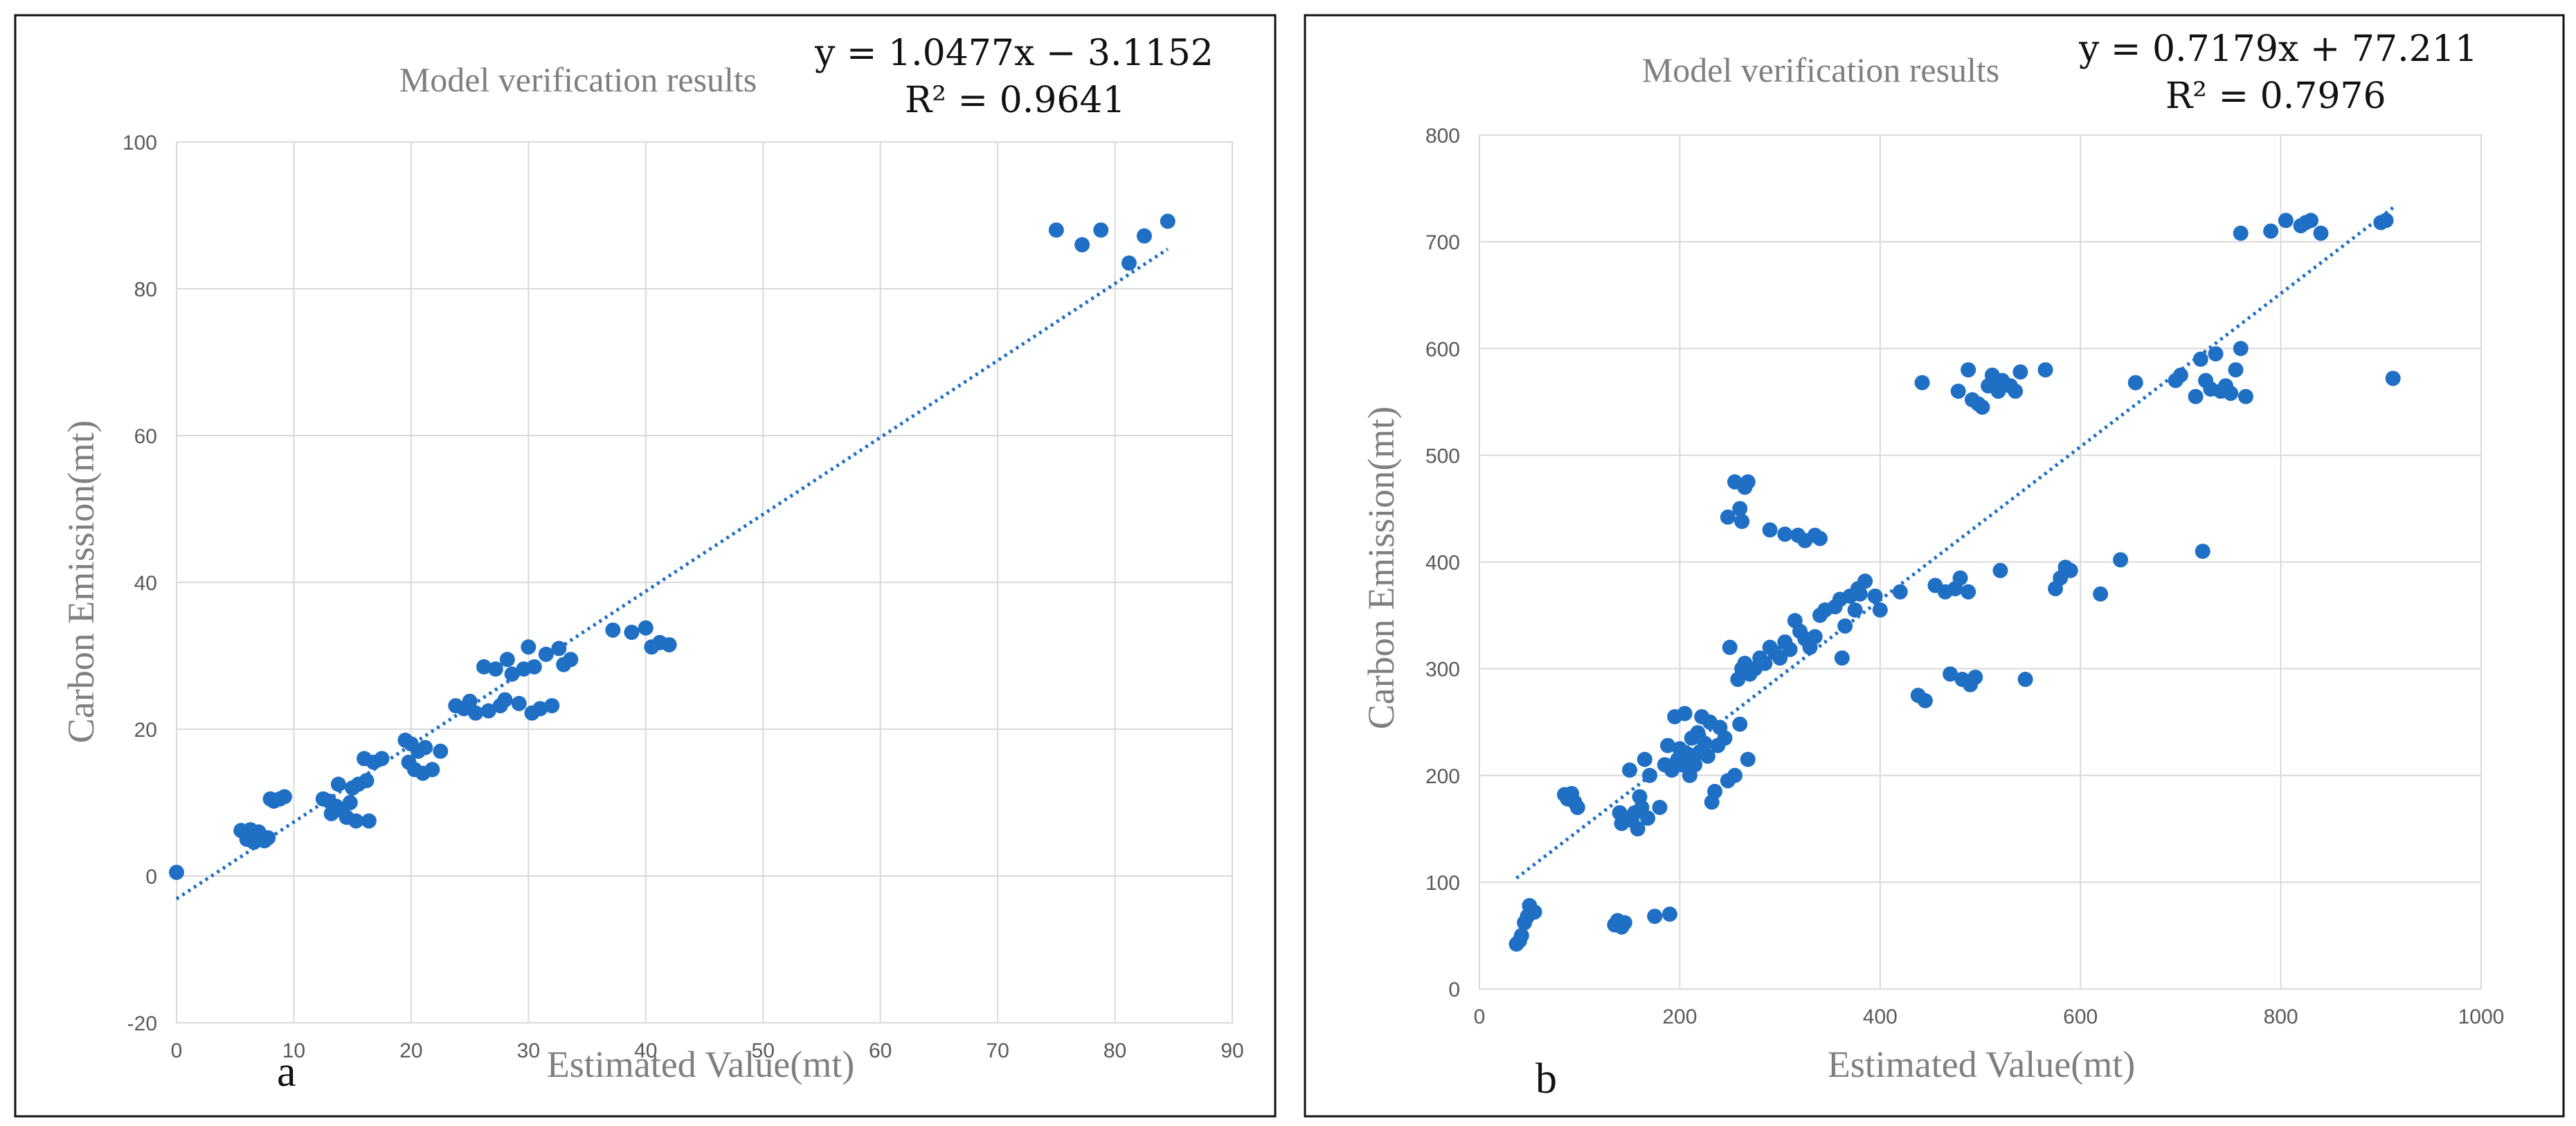 The width and height of the screenshot is (2576, 1126). Describe the element at coordinates (997, 1050) in the screenshot. I see `x-tick-label: 70` at that location.